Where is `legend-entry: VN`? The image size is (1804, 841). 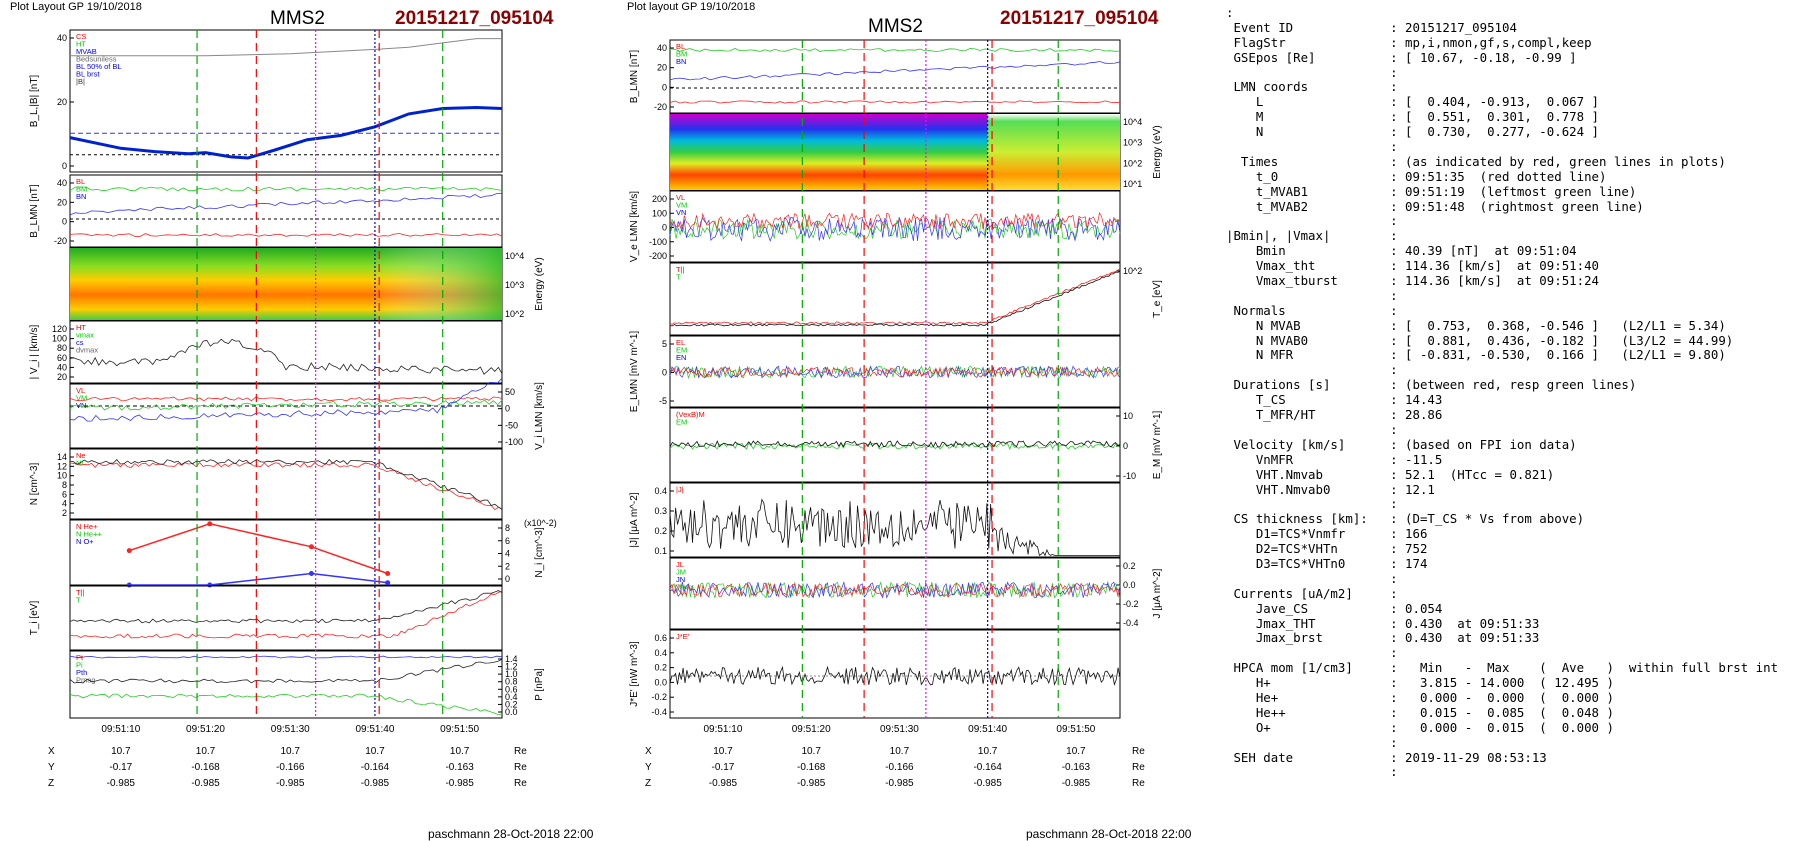 legend-entry: VN is located at coordinates (681, 212).